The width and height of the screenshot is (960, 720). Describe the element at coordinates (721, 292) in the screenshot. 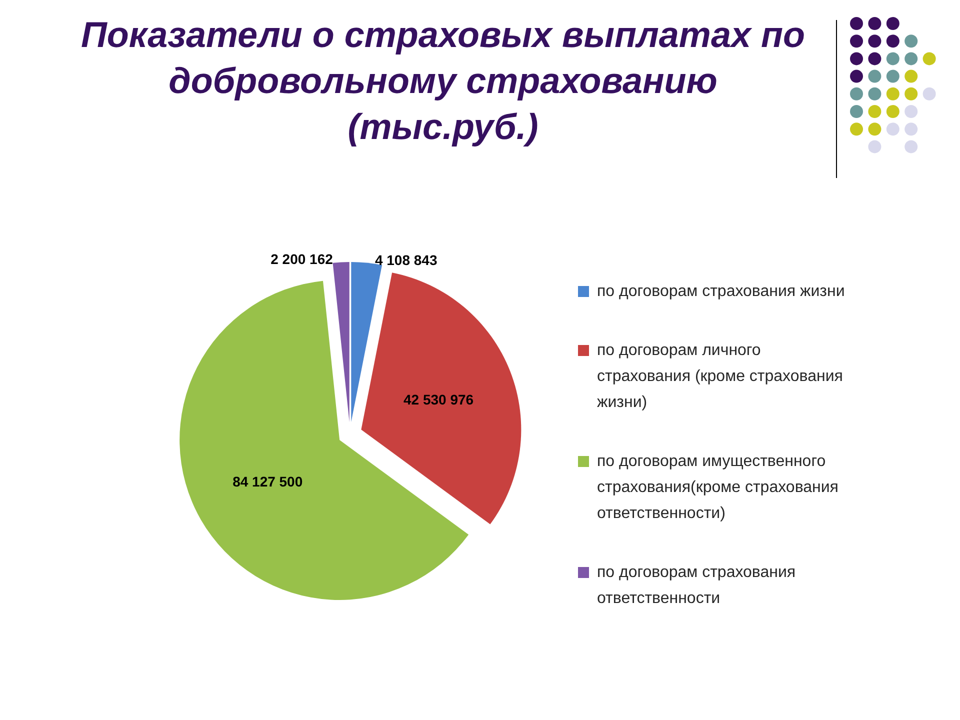

I see `legend-label: по договорам страхования жизни` at that location.